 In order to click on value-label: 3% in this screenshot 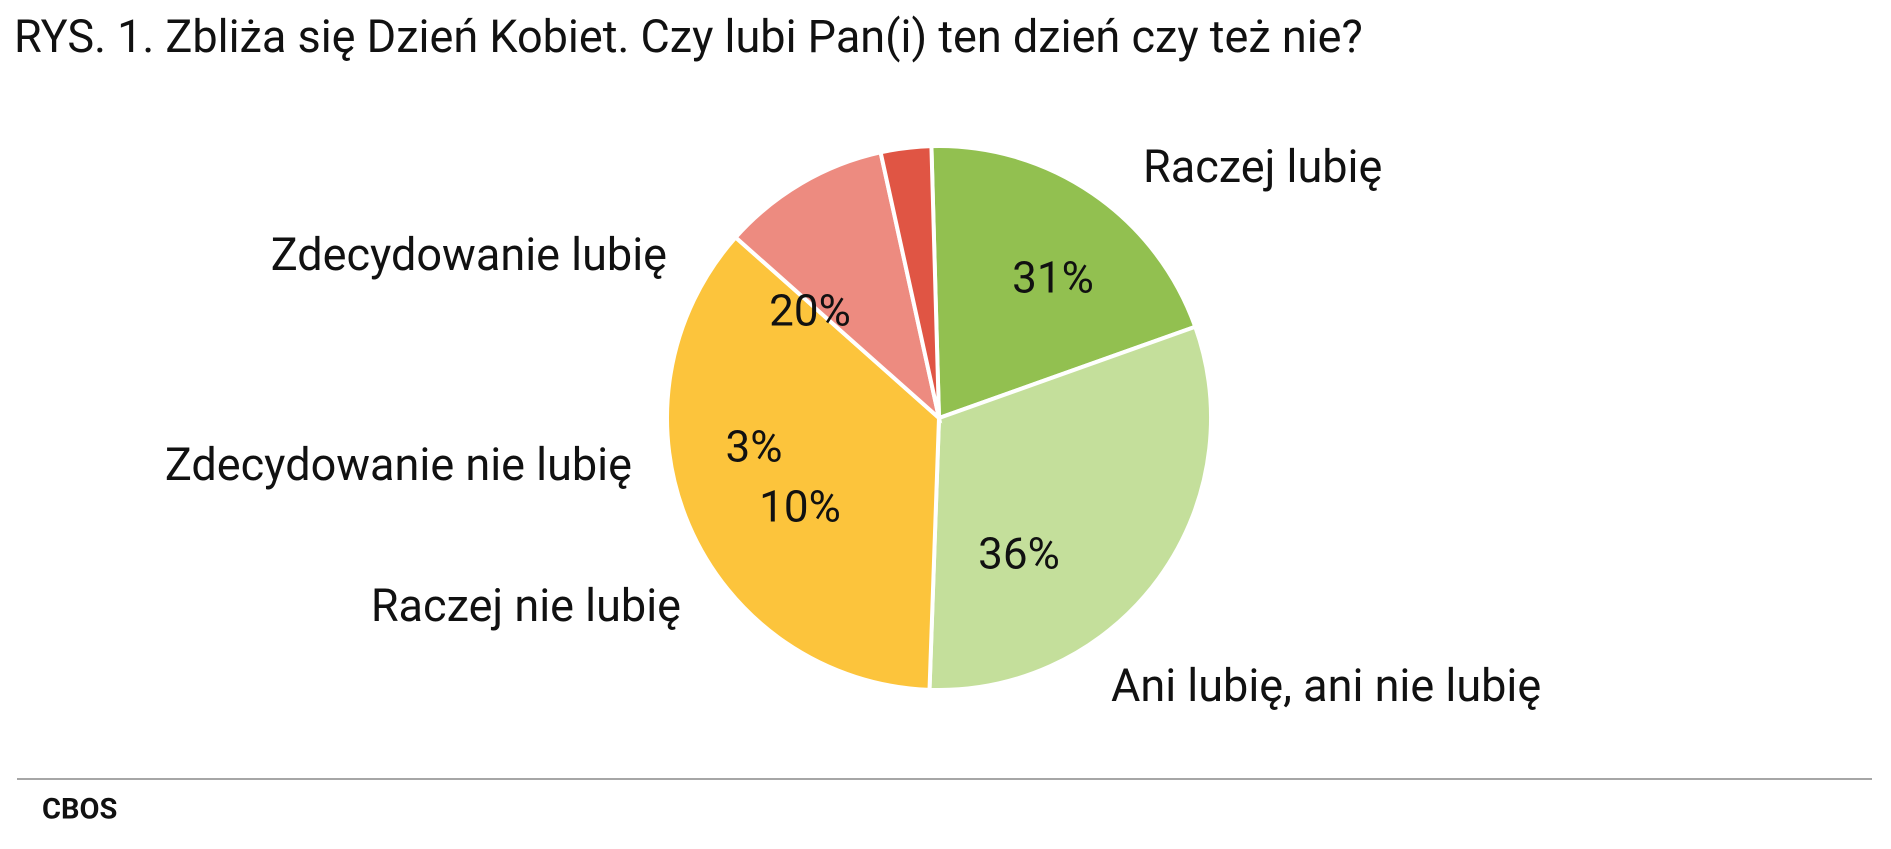, I will do `click(754, 447)`.